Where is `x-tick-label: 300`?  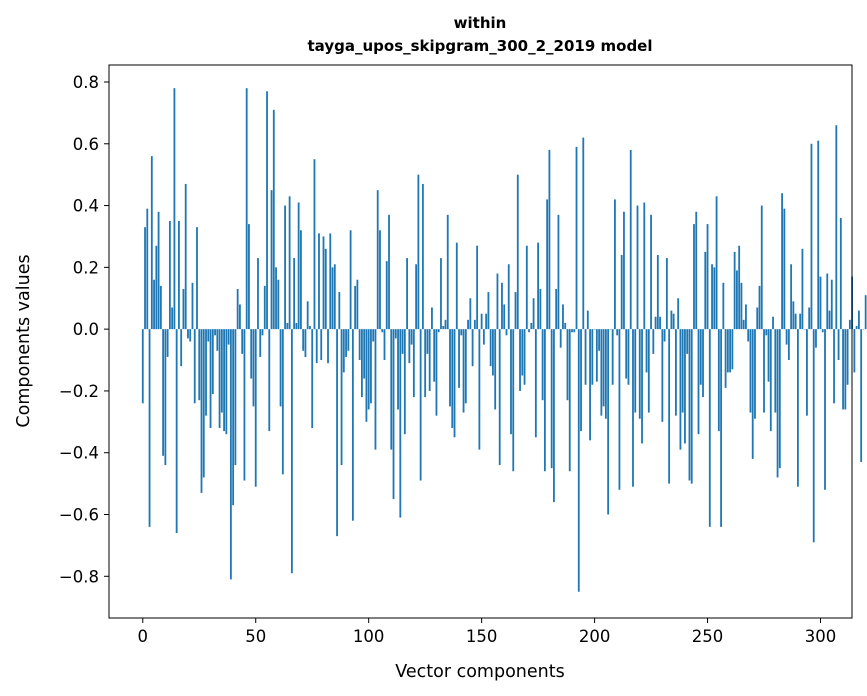 x-tick-label: 300 is located at coordinates (821, 636).